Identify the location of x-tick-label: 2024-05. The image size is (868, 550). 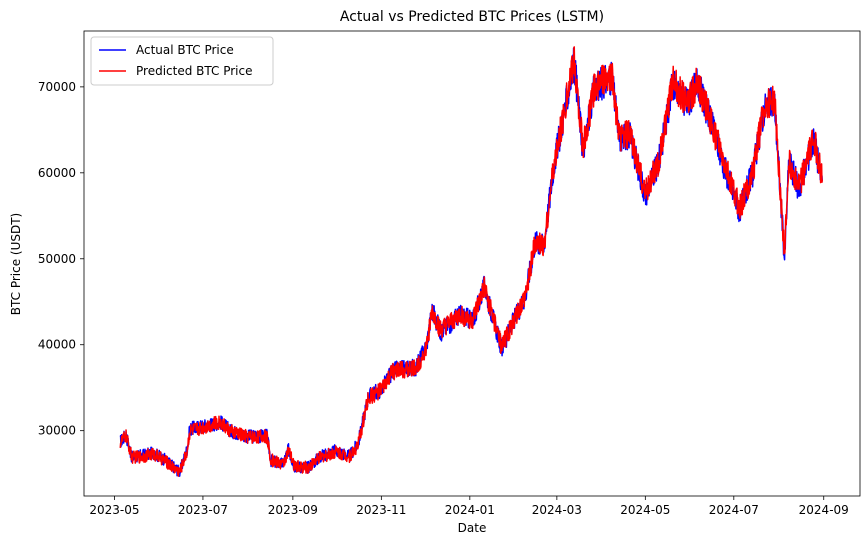
(645, 510).